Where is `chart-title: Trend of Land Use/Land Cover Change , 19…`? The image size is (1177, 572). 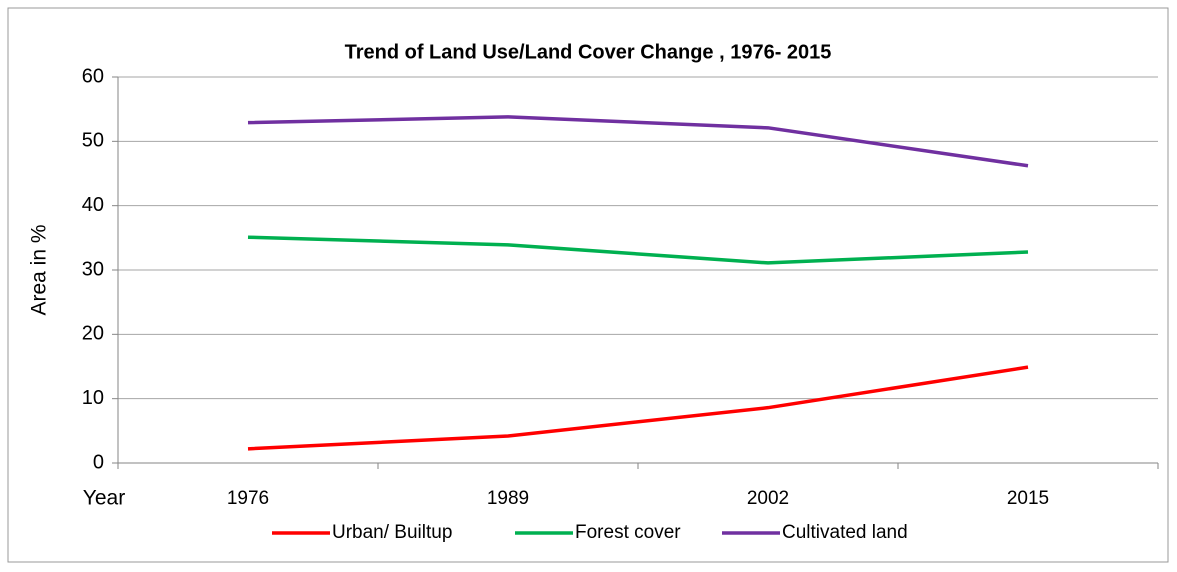 chart-title: Trend of Land Use/Land Cover Change , 19… is located at coordinates (588, 52).